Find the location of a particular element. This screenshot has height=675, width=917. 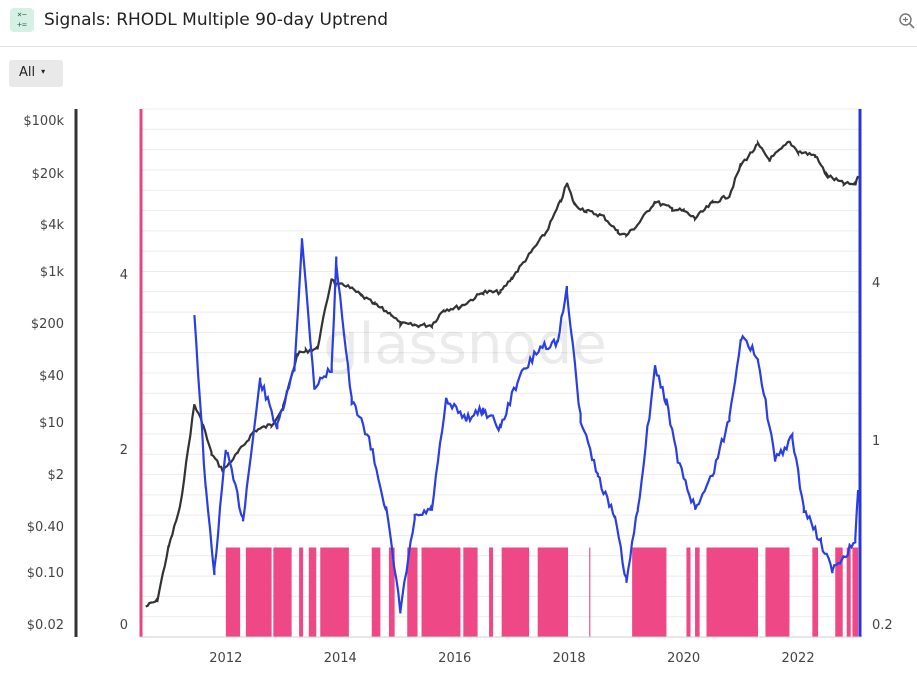

page-title: Signals: RHODL Multiple 90-day Uptrend is located at coordinates (216, 20).